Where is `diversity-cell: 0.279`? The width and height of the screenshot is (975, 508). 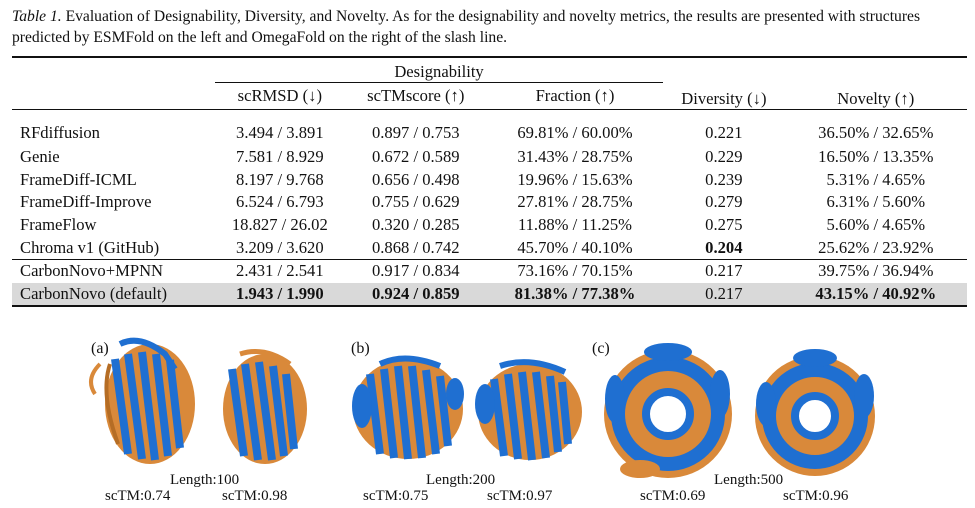
diversity-cell: 0.279 is located at coordinates (724, 202).